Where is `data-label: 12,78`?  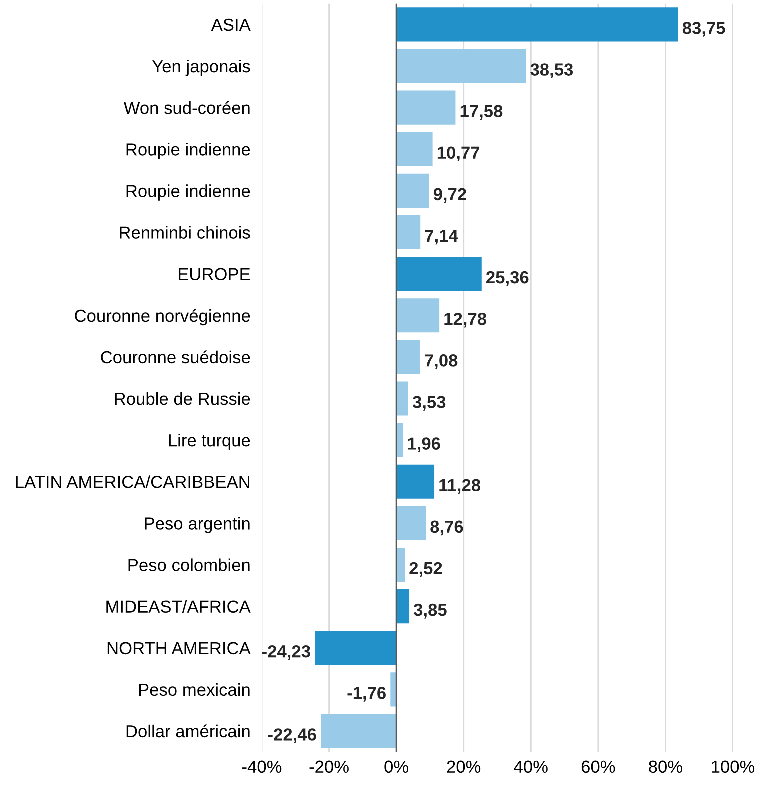
data-label: 12,78 is located at coordinates (465, 320).